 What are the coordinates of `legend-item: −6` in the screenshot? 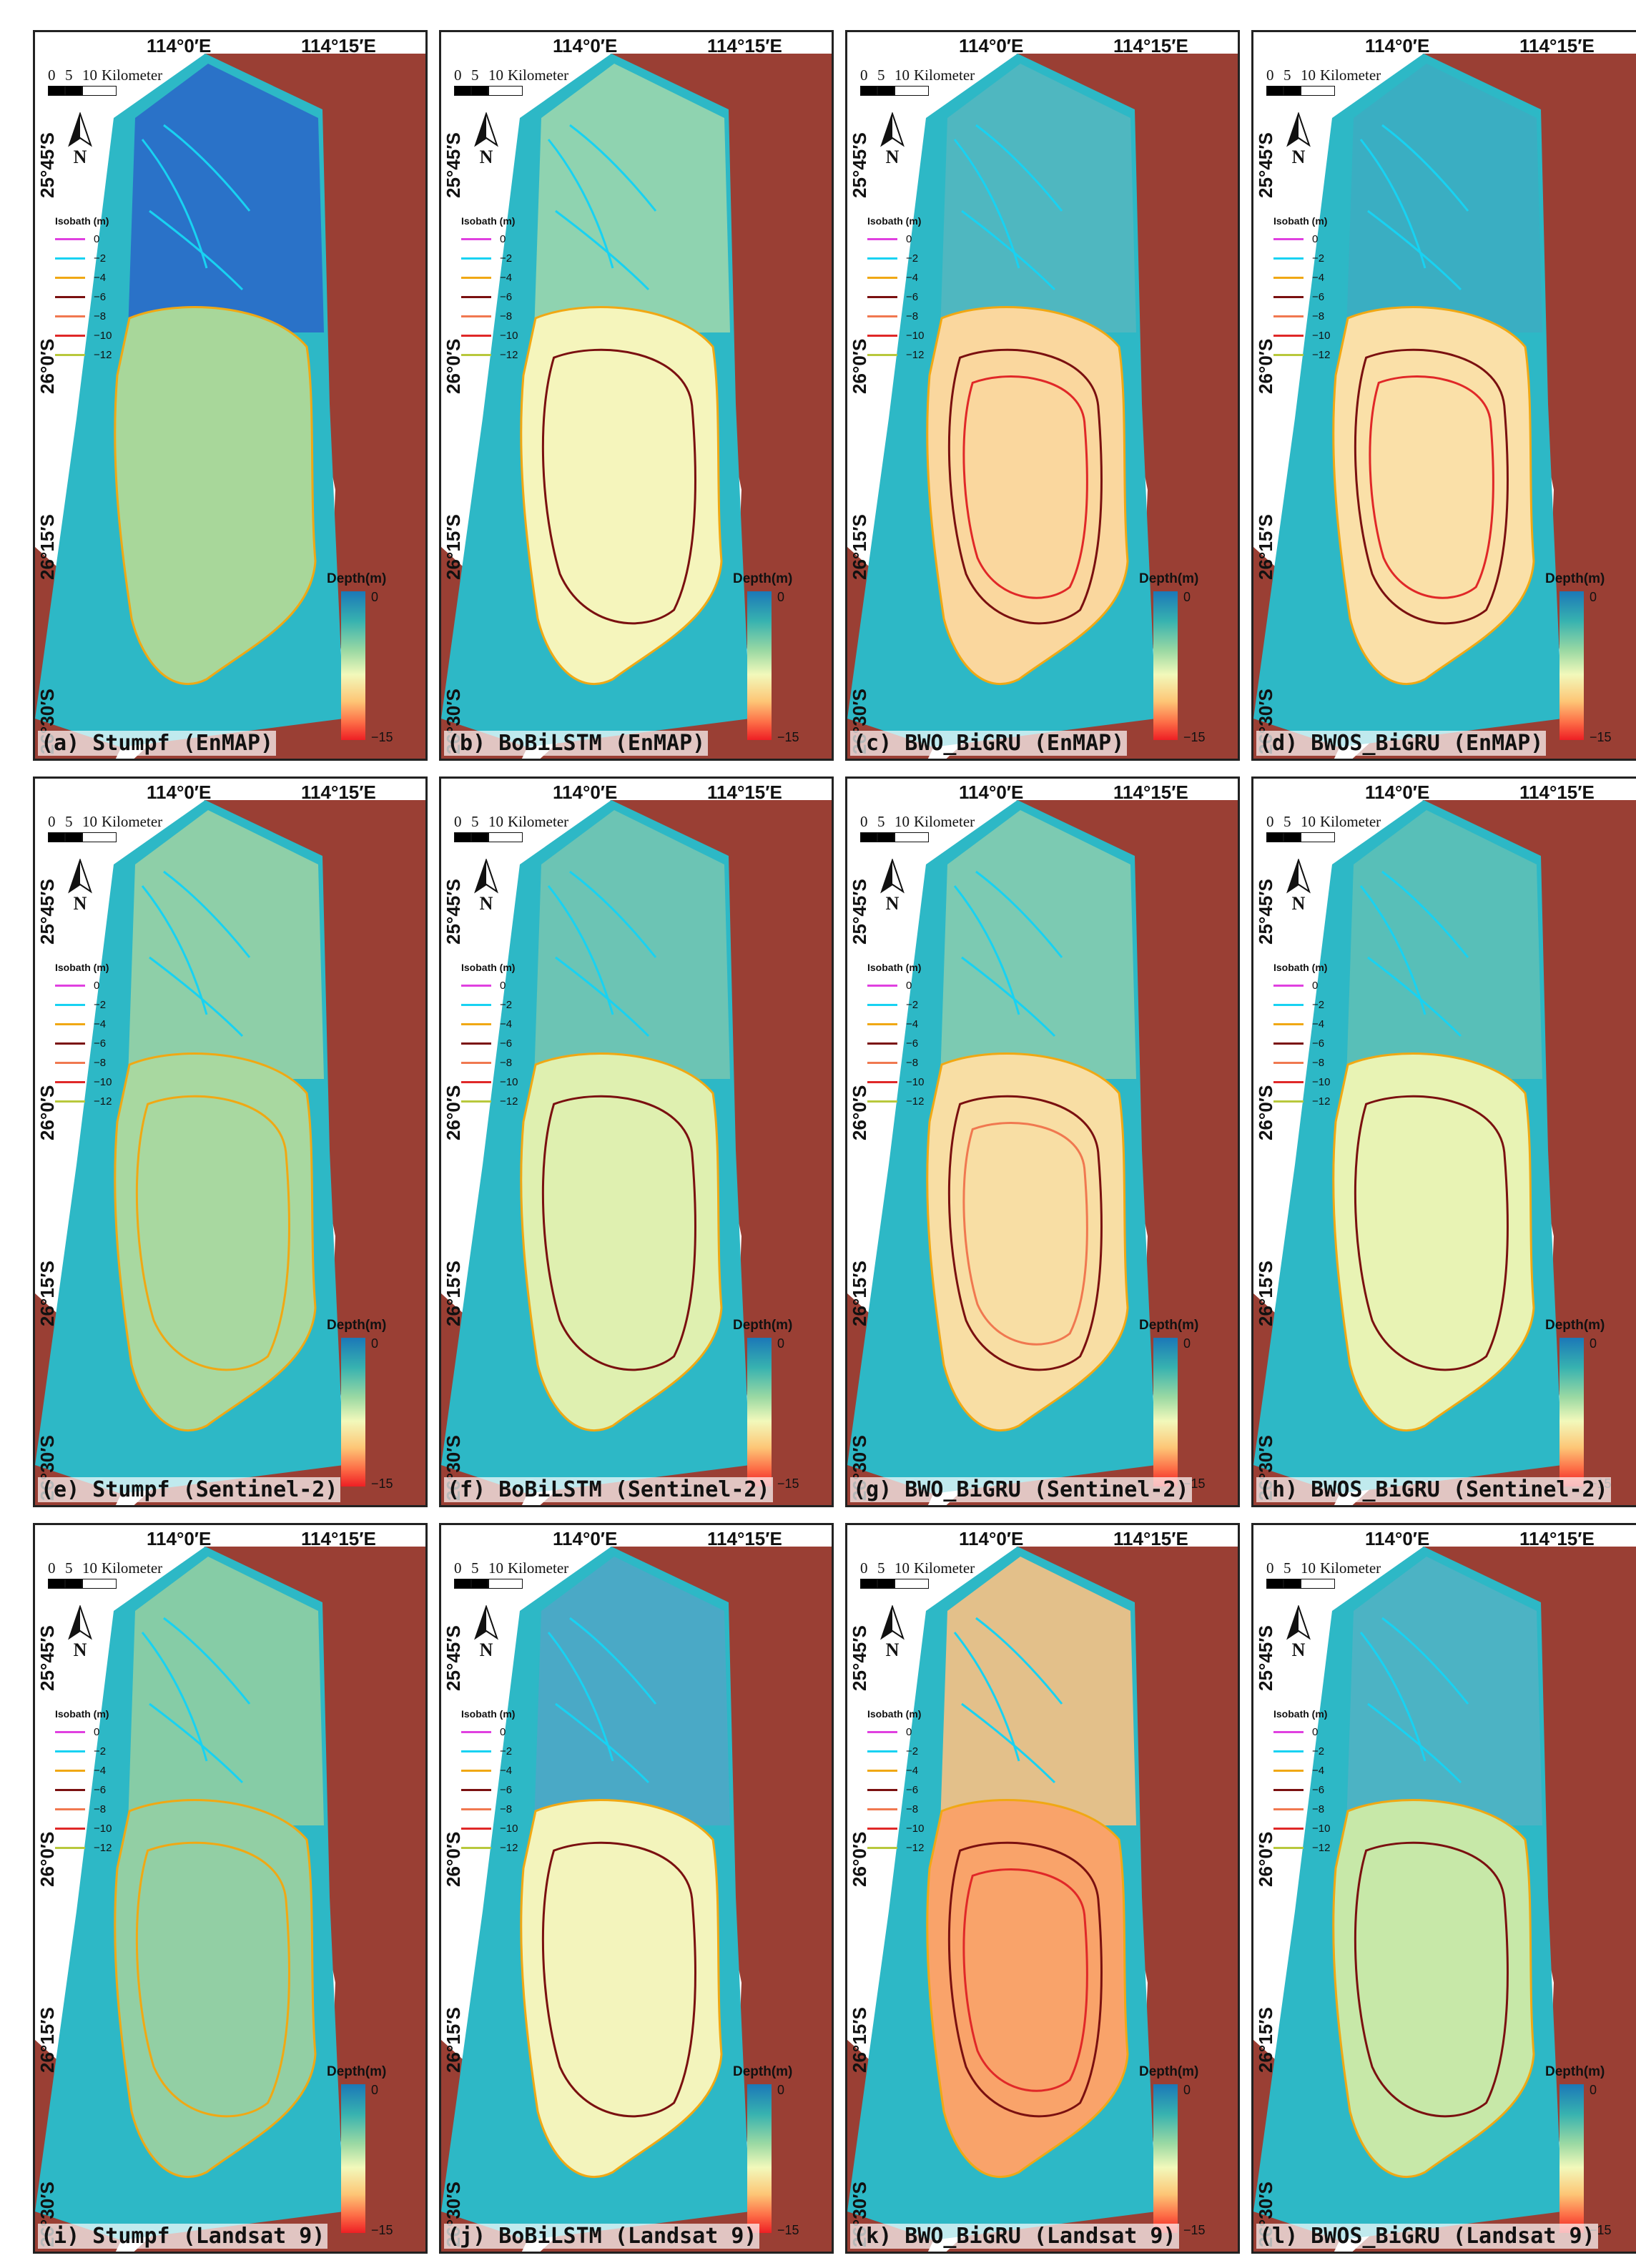 It's located at (895, 297).